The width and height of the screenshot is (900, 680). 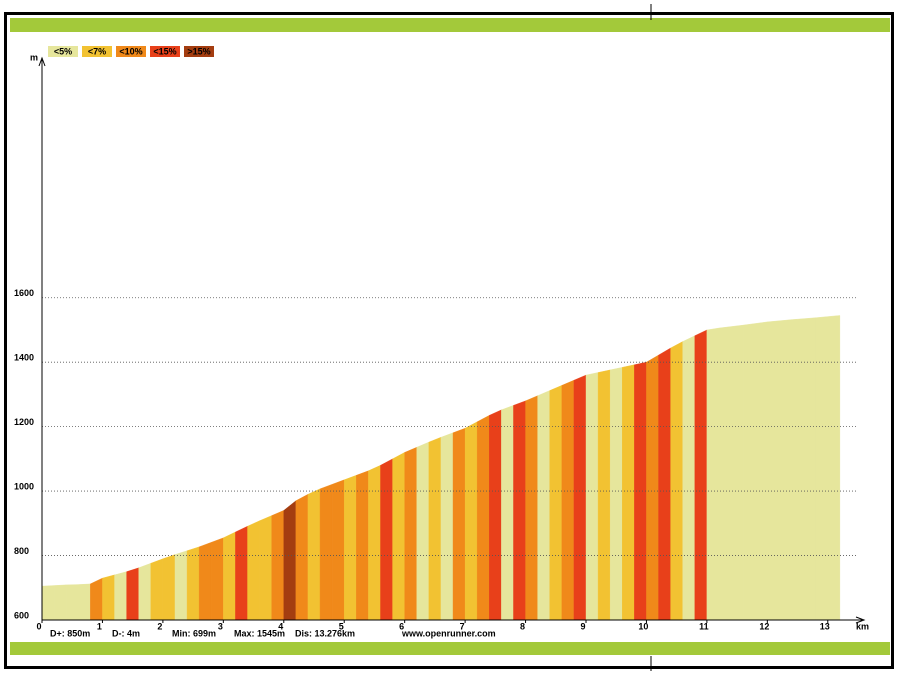 I want to click on y-axis-arrow, so click(x=42, y=61).